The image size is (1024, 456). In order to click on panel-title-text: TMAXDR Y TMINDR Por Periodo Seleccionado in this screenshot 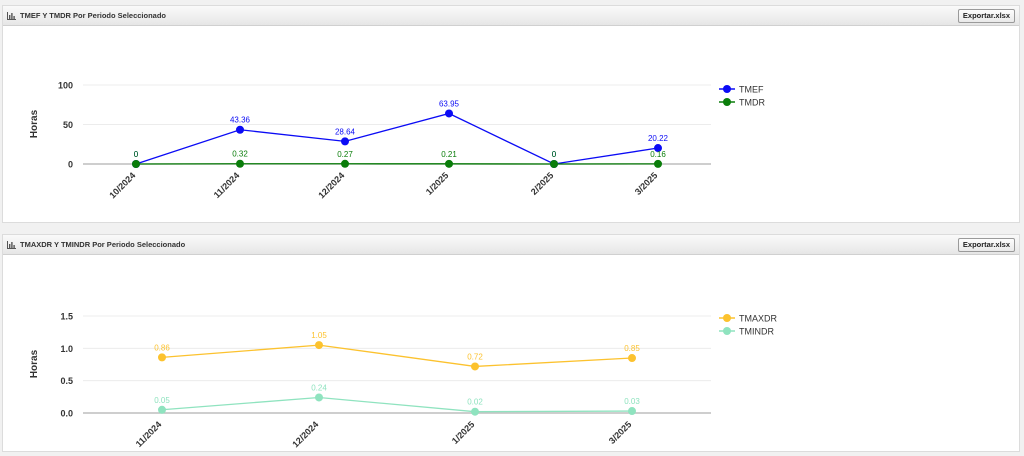, I will do `click(103, 244)`.